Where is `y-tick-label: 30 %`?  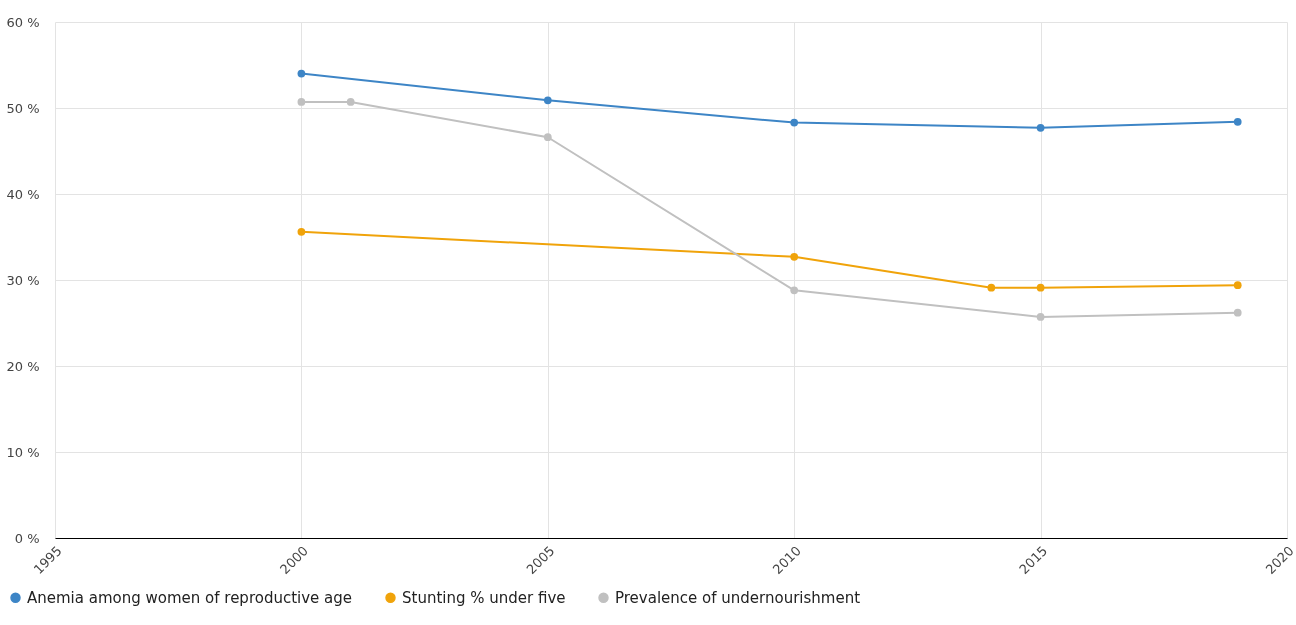
y-tick-label: 30 % is located at coordinates (23, 280).